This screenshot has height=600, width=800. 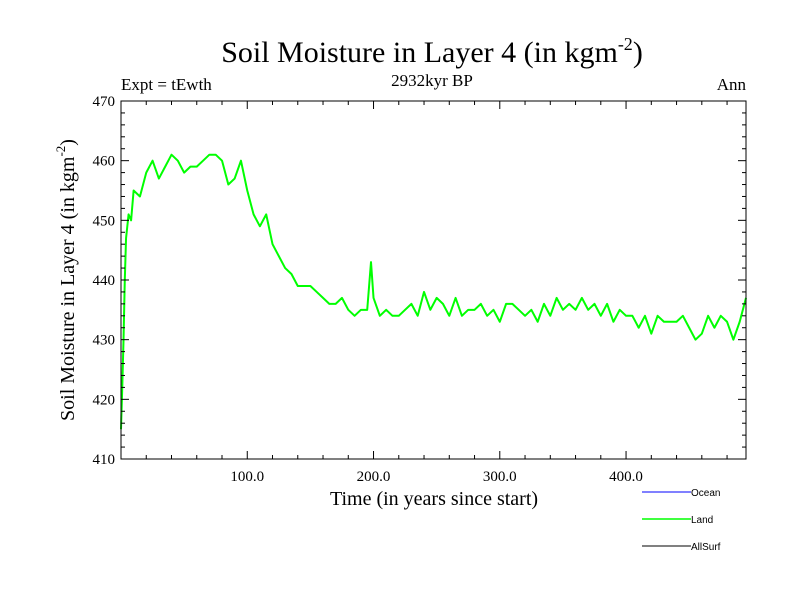 I want to click on x-tick-label: 400.0, so click(x=626, y=477).